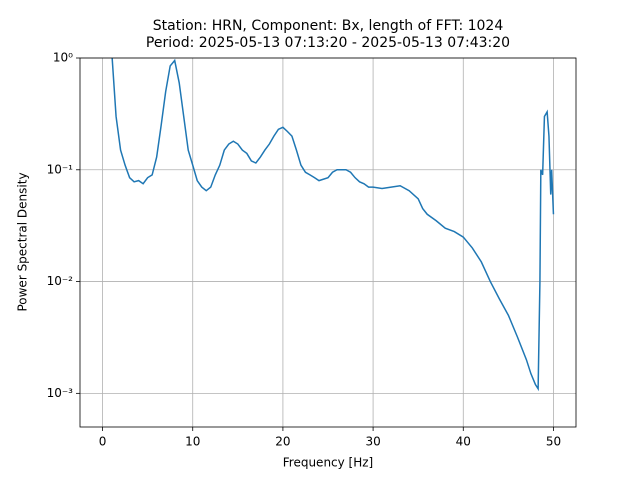  What do you see at coordinates (192, 442) in the screenshot?
I see `x-tick-label: 10` at bounding box center [192, 442].